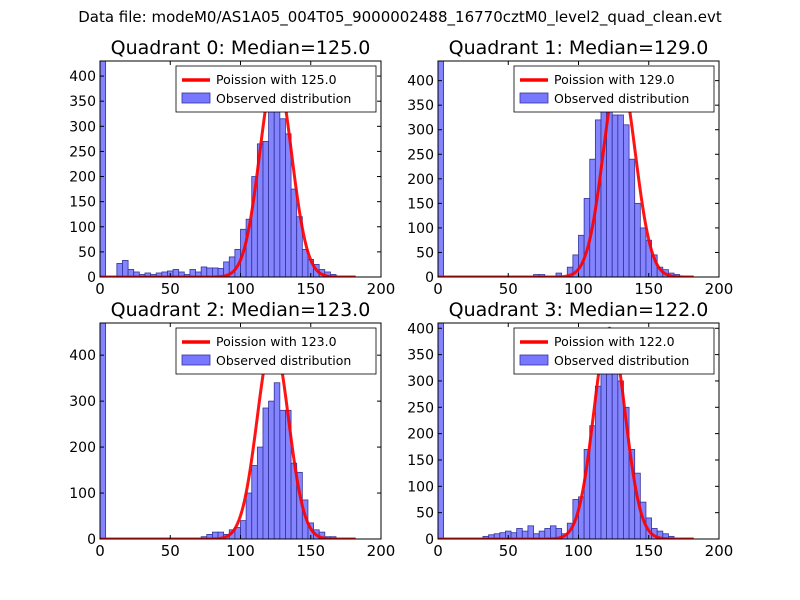 The image size is (800, 600). I want to click on legend-label-poisson: Poission with 125.0, so click(276, 79).